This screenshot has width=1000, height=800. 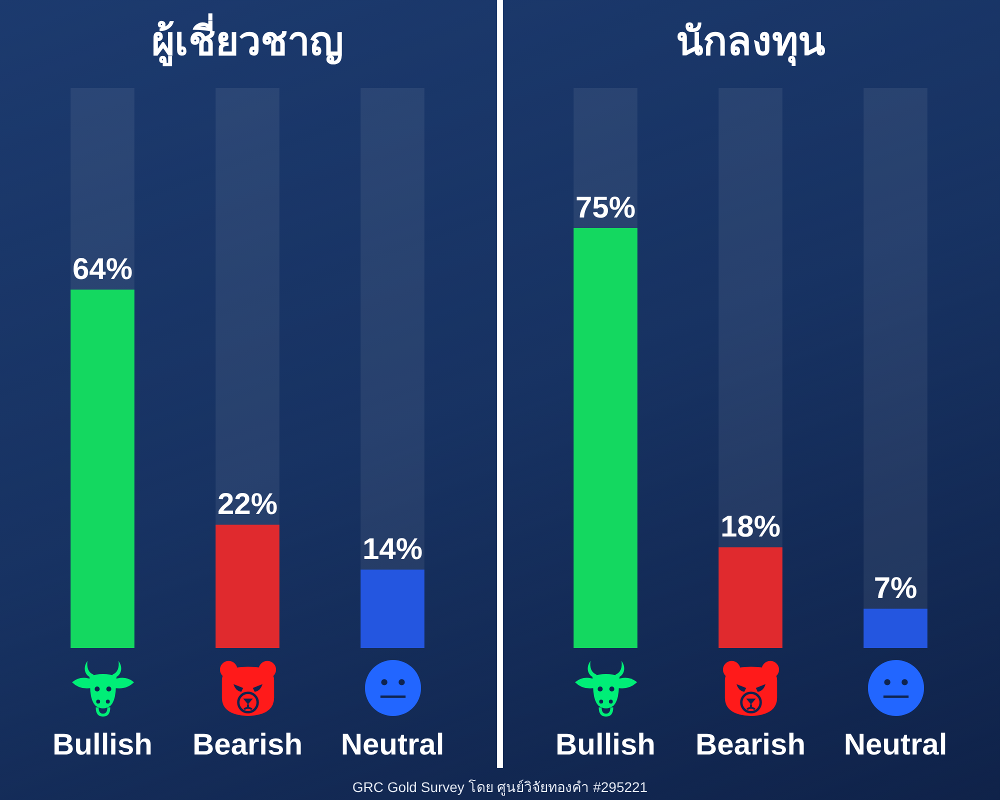 I want to click on chart-title: ผู้เชี่ยวชาญ, so click(x=248, y=39).